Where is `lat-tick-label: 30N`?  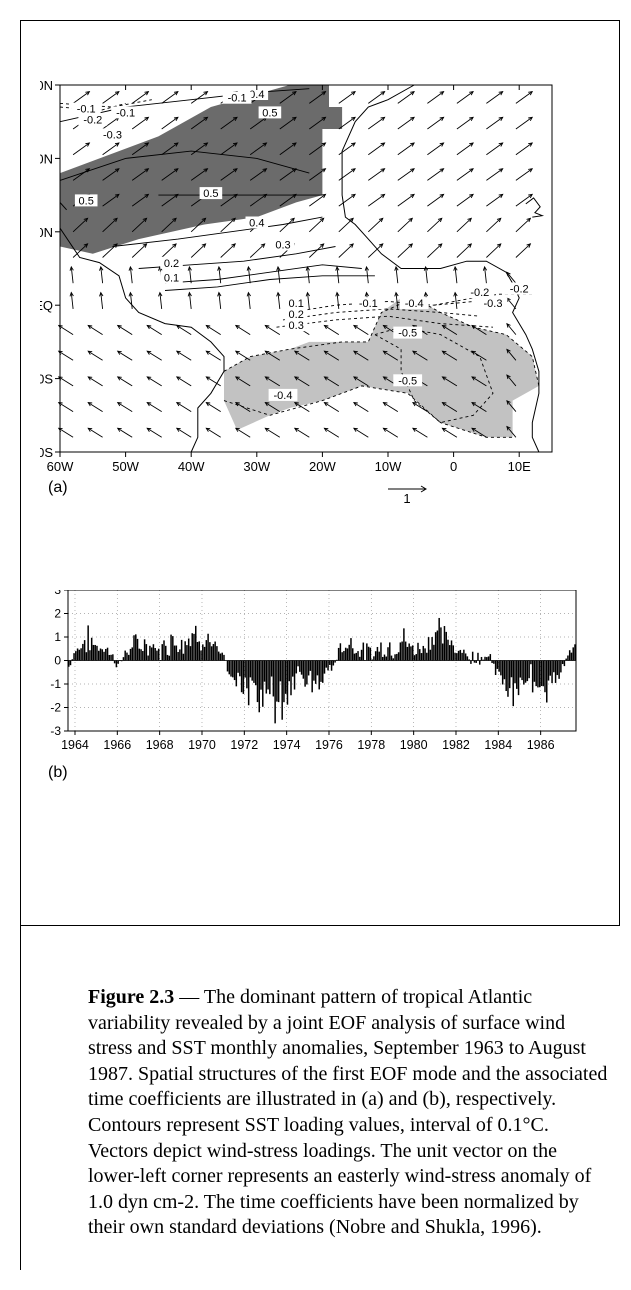
lat-tick-label: 30N is located at coordinates (46, 85).